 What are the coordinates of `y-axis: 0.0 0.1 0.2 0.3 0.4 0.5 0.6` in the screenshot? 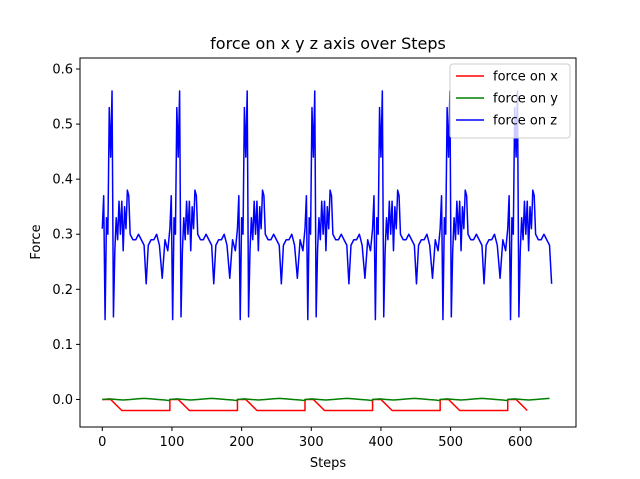 It's located at (66, 235).